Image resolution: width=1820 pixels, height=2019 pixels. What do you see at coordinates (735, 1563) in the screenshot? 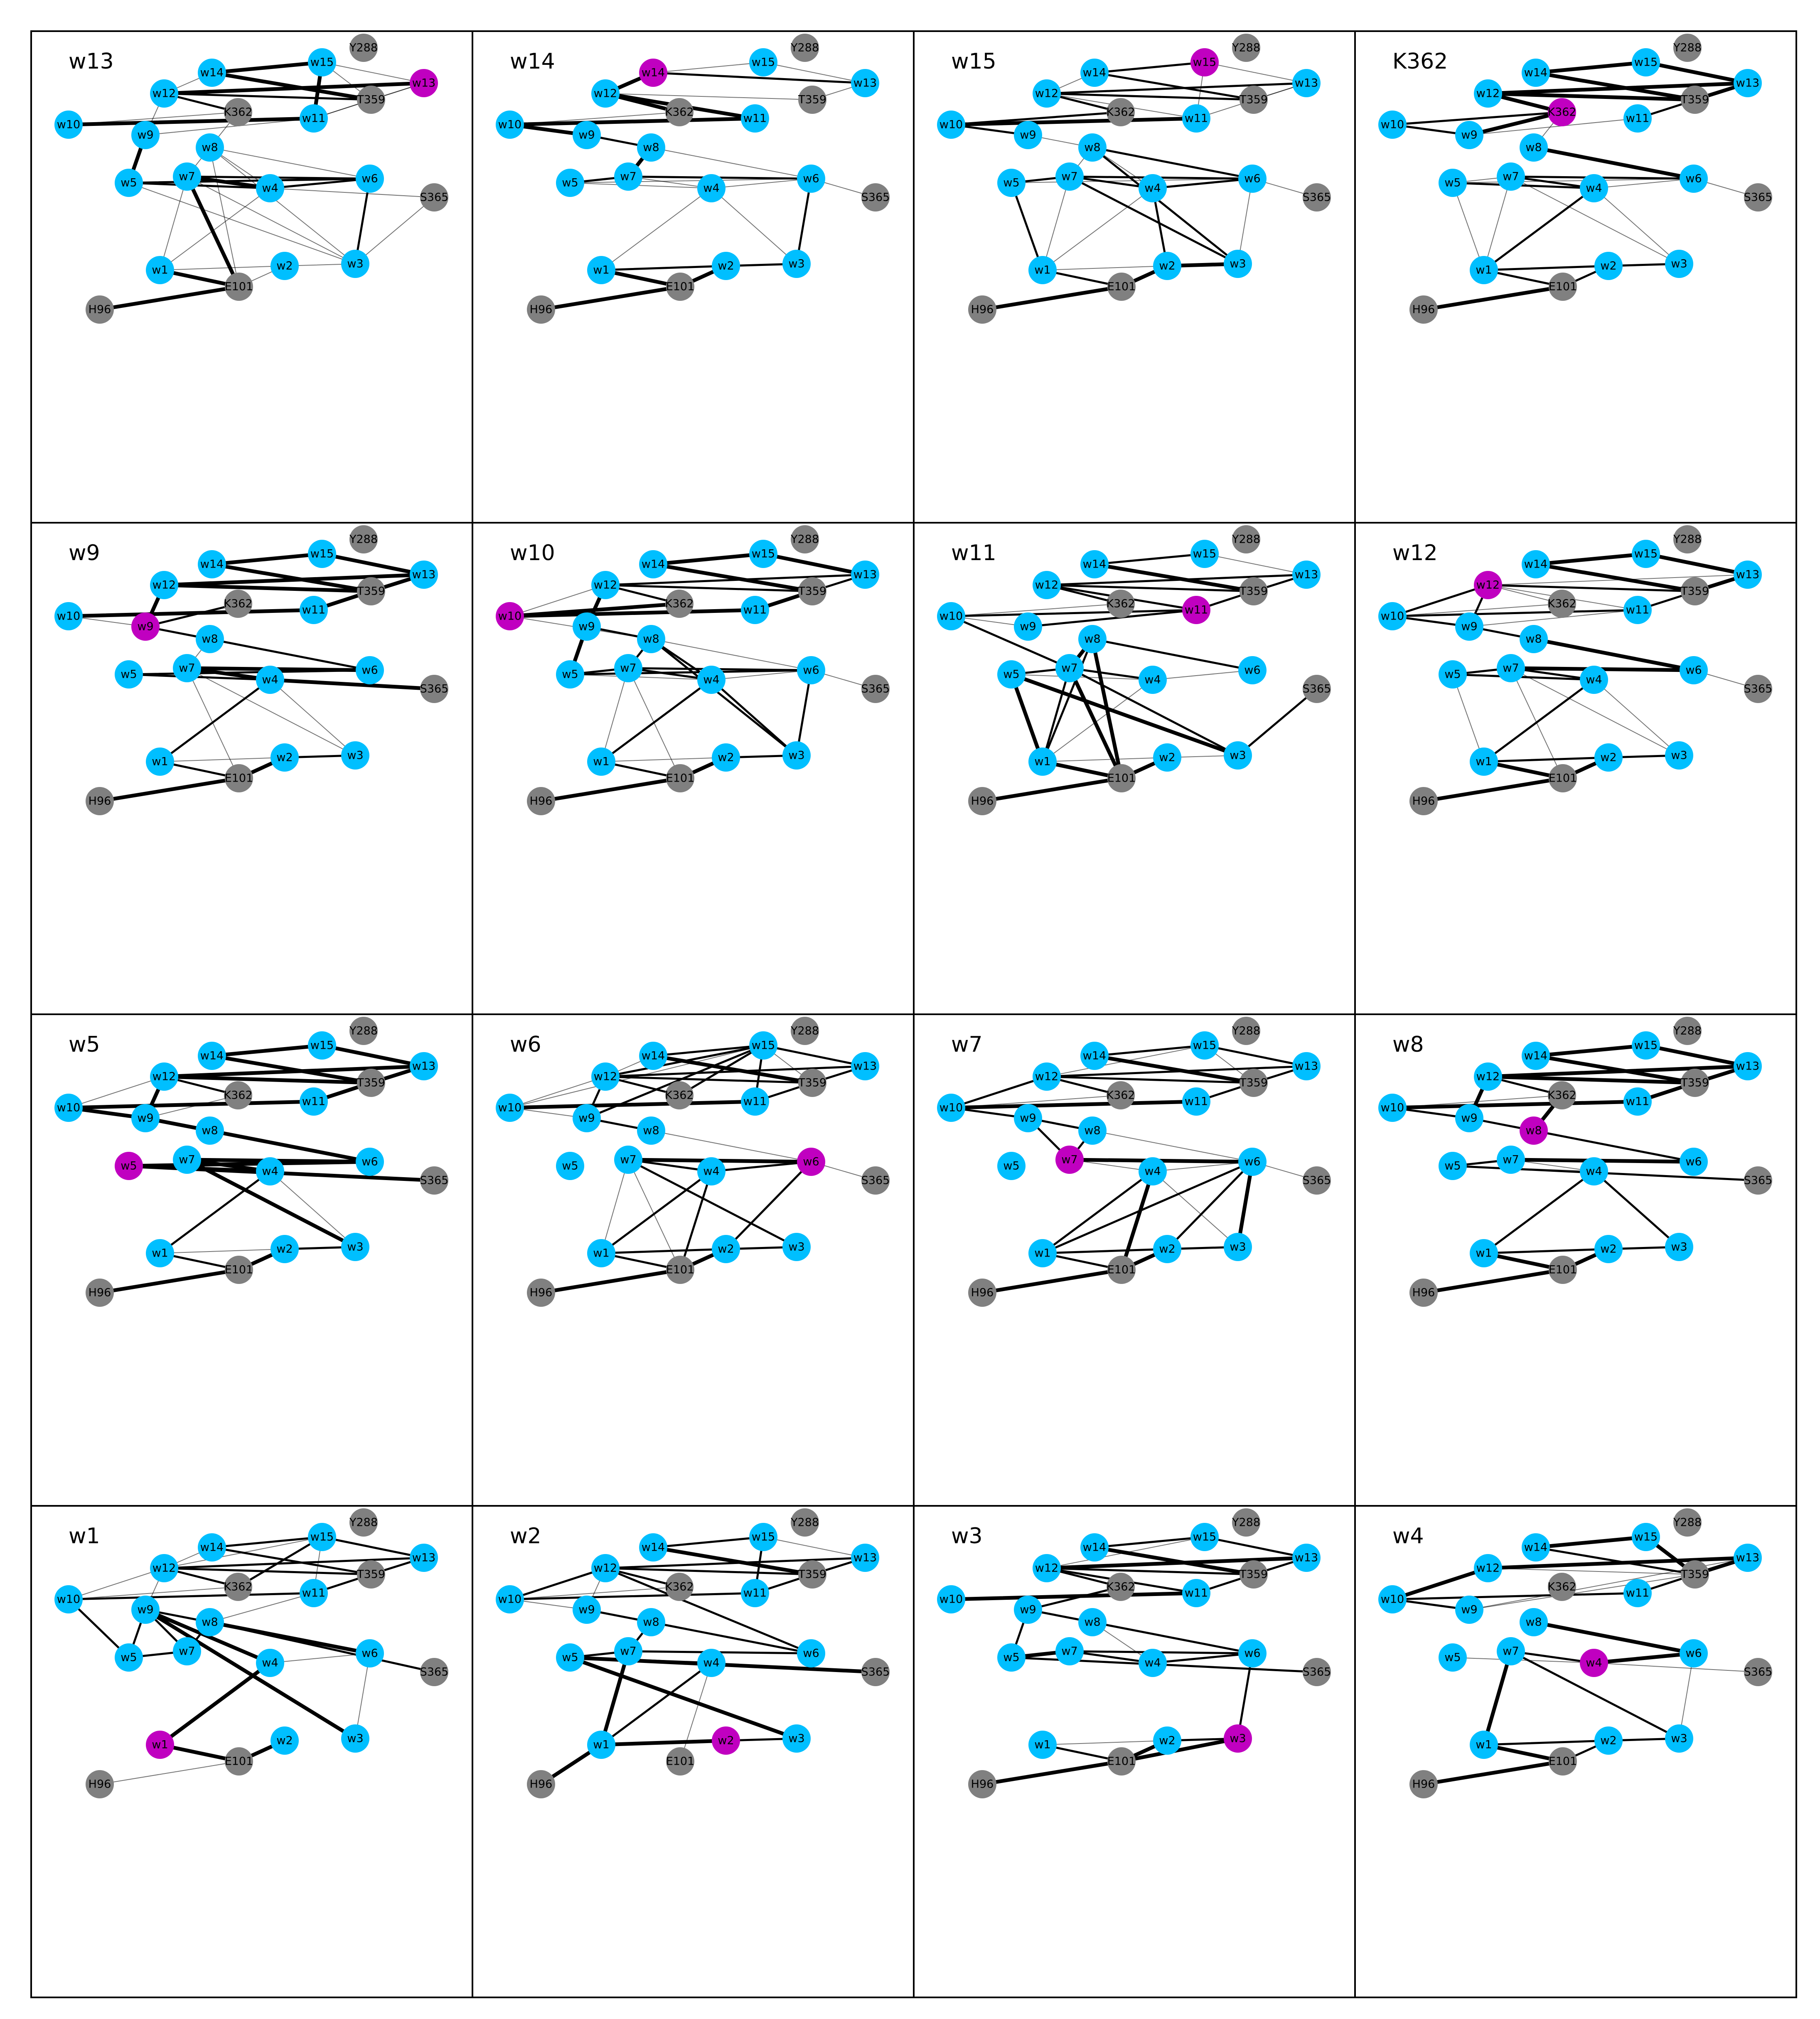
I see `edge-w12-w13` at bounding box center [735, 1563].